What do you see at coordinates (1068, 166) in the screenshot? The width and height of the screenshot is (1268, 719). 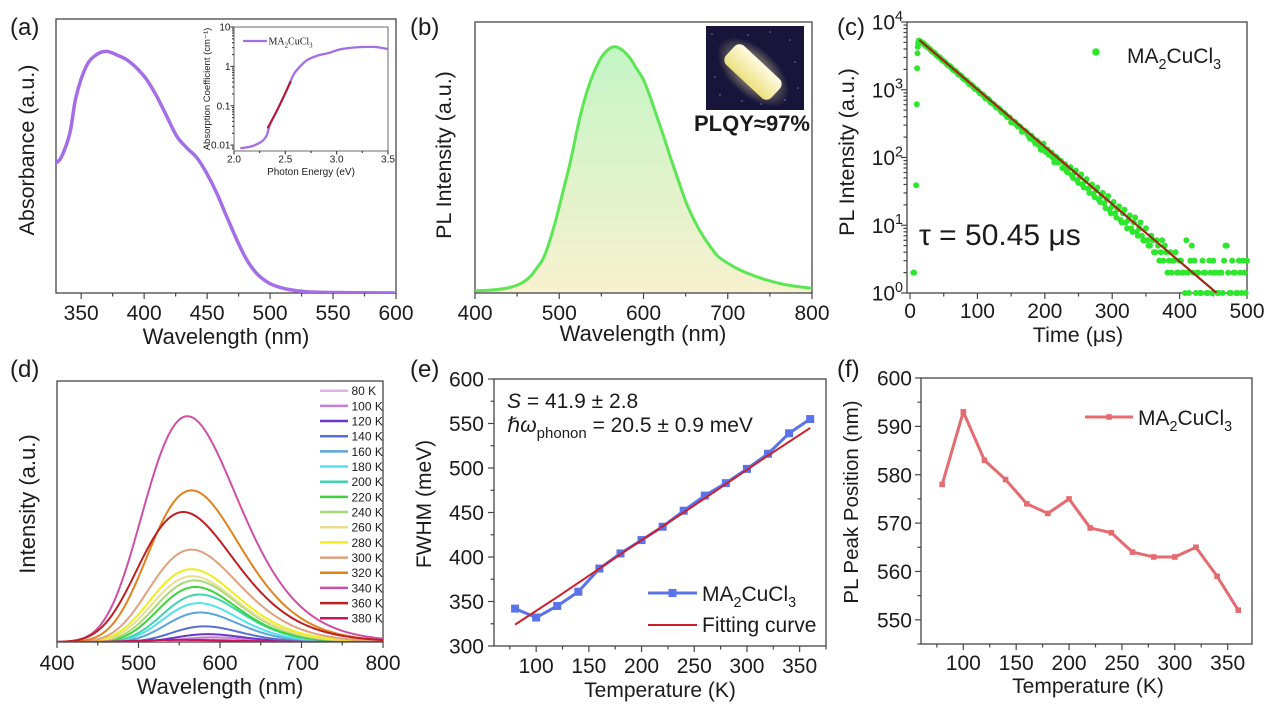 I see `exponential-fit-line` at bounding box center [1068, 166].